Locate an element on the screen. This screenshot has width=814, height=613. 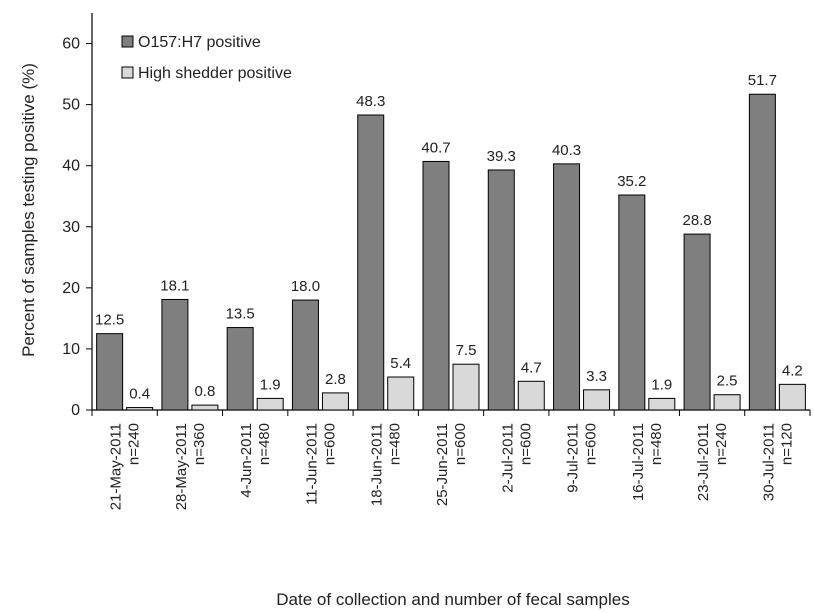
data-label-o157: 28.8 is located at coordinates (696, 220).